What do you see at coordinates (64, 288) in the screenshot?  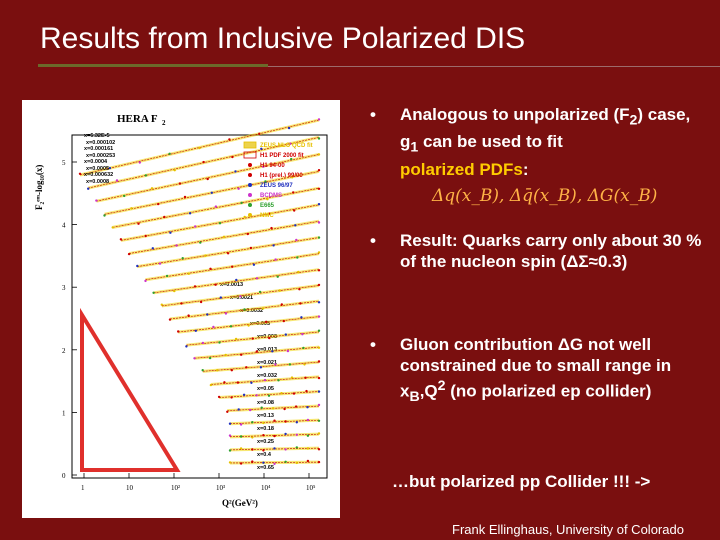 I see `y-tick-label: 3` at bounding box center [64, 288].